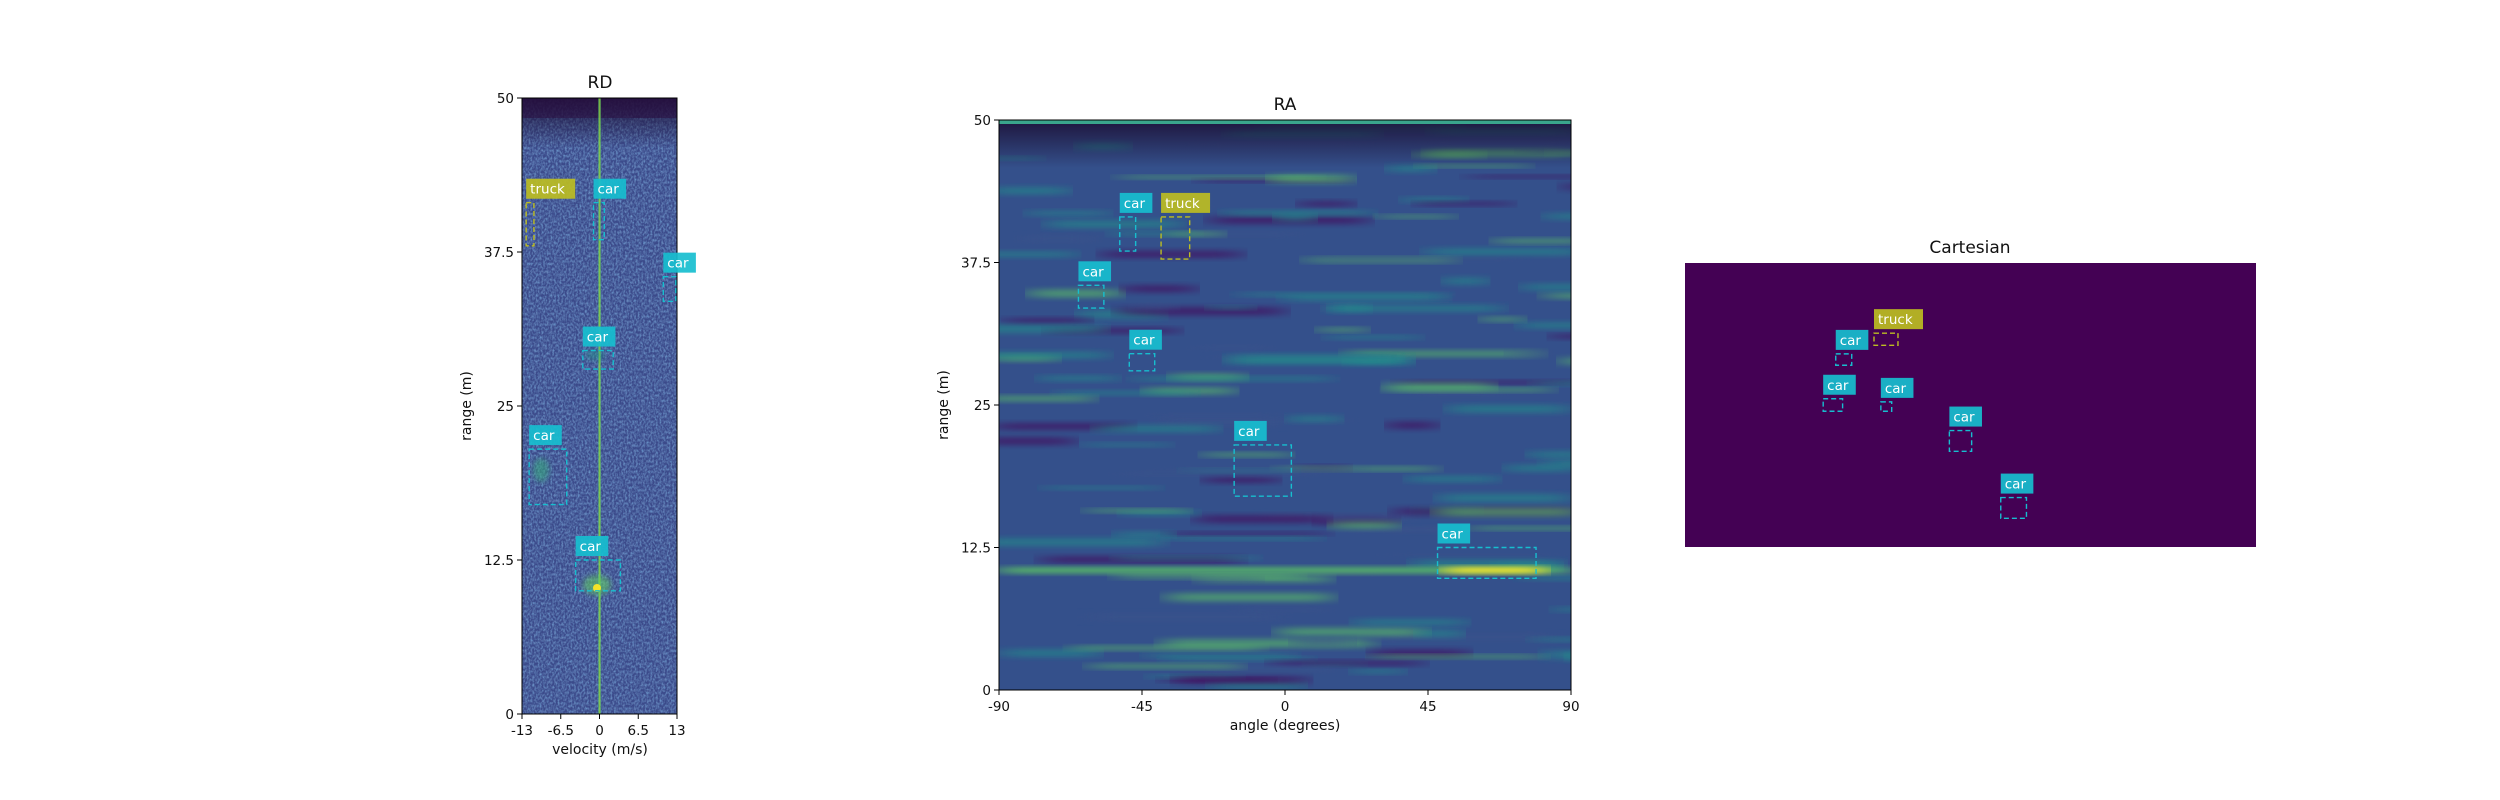  What do you see at coordinates (1175, 238) in the screenshot?
I see `ra-bbox-truck` at bounding box center [1175, 238].